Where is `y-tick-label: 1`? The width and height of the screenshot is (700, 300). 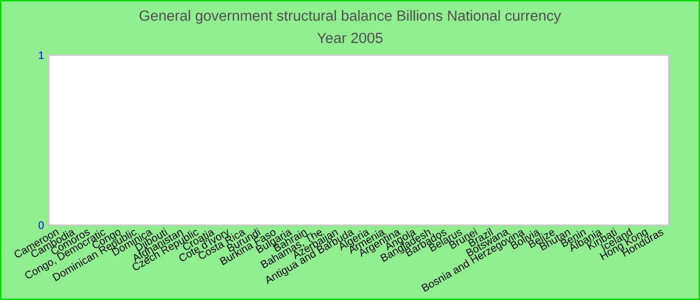
y-tick-label: 1 is located at coordinates (41, 55).